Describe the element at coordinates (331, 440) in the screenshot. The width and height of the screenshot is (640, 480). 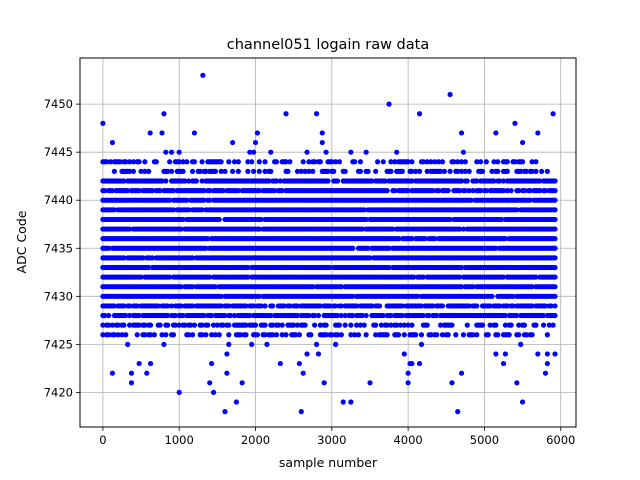
I see `x-tick-label: 3000` at that location.